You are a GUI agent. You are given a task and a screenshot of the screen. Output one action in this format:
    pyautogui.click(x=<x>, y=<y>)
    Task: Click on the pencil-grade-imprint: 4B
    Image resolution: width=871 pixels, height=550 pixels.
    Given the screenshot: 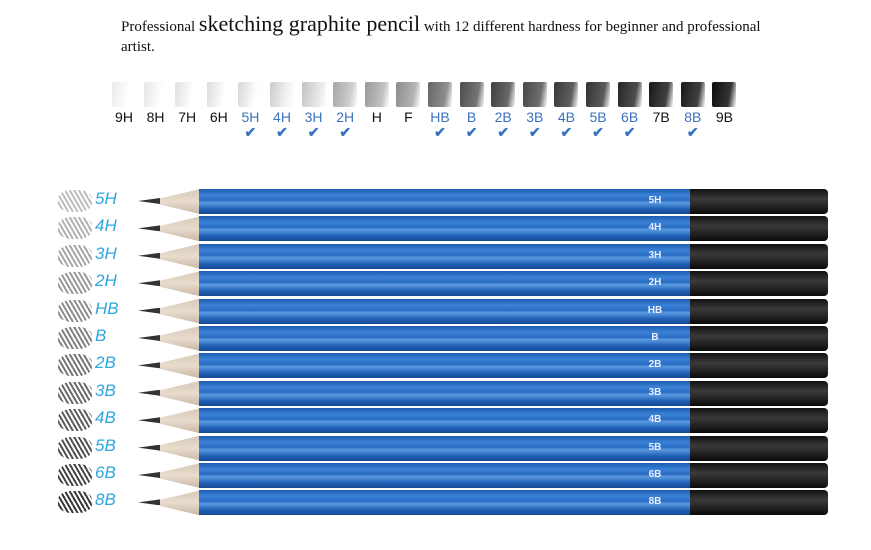 What is the action you would take?
    pyautogui.click(x=655, y=420)
    